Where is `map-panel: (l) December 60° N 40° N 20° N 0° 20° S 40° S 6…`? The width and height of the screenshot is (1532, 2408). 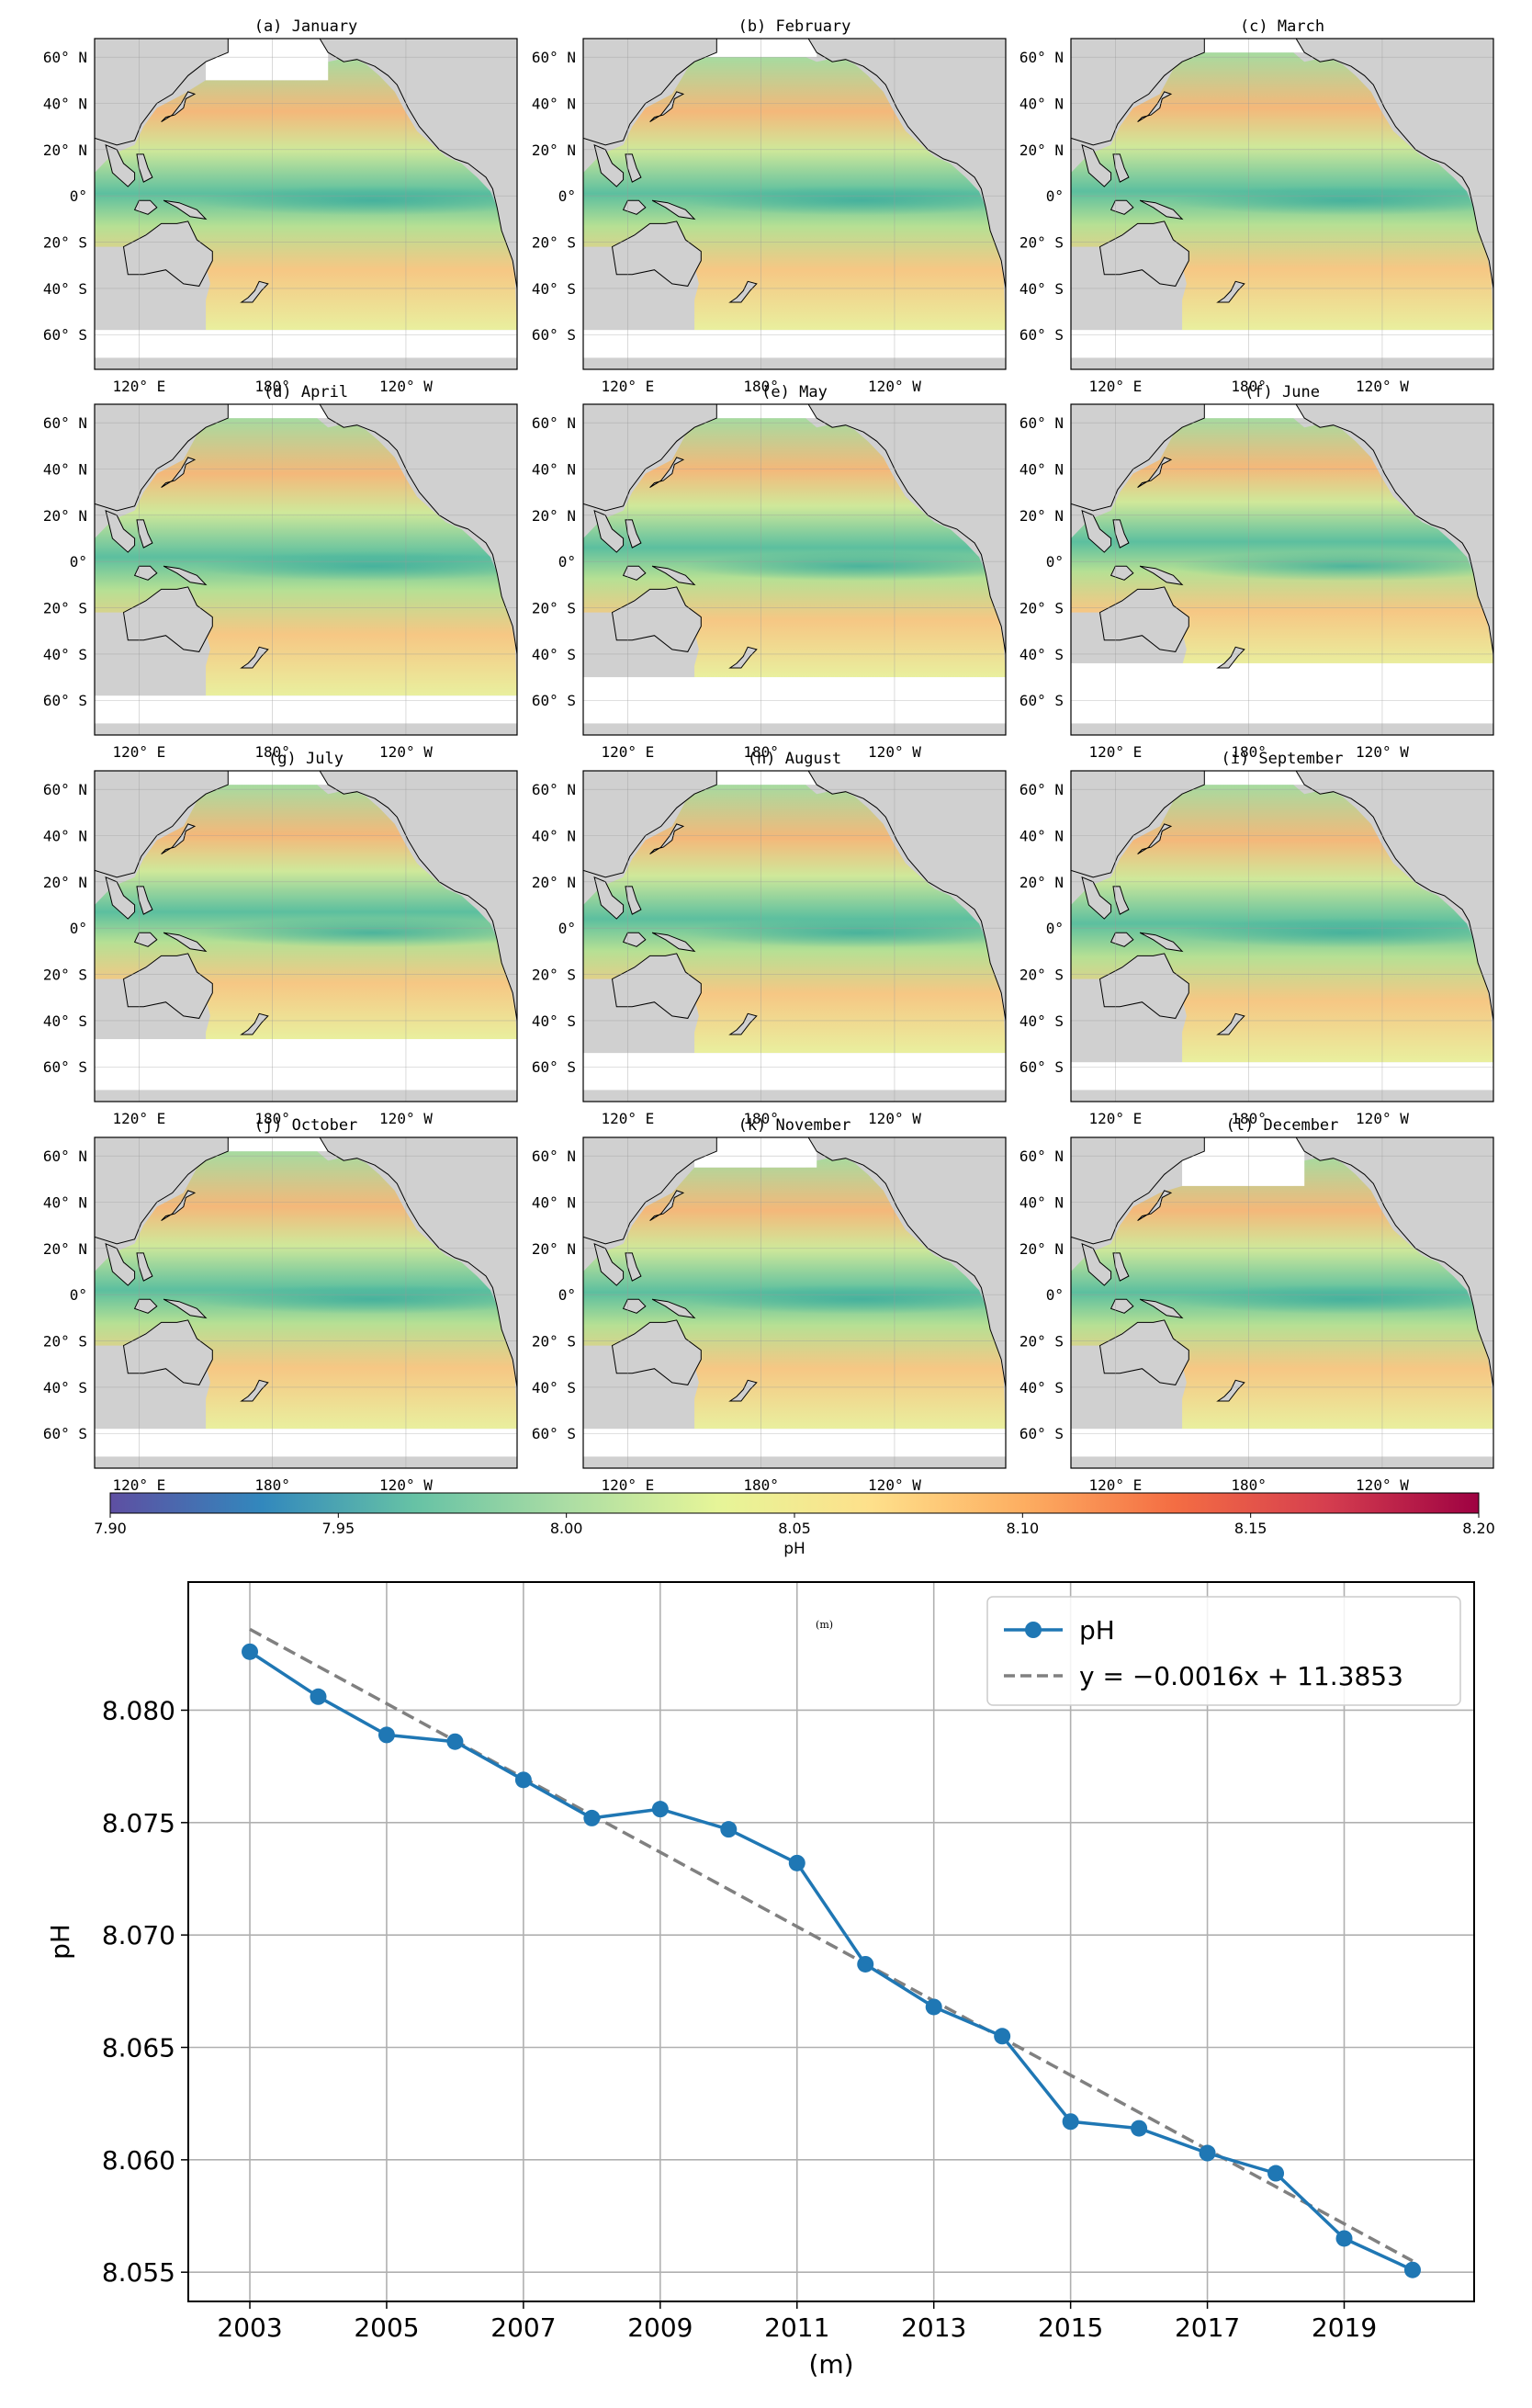 map-panel: (l) December 60° N 40° N 20° N 0° 20° S 40° S 6… is located at coordinates (1256, 1305).